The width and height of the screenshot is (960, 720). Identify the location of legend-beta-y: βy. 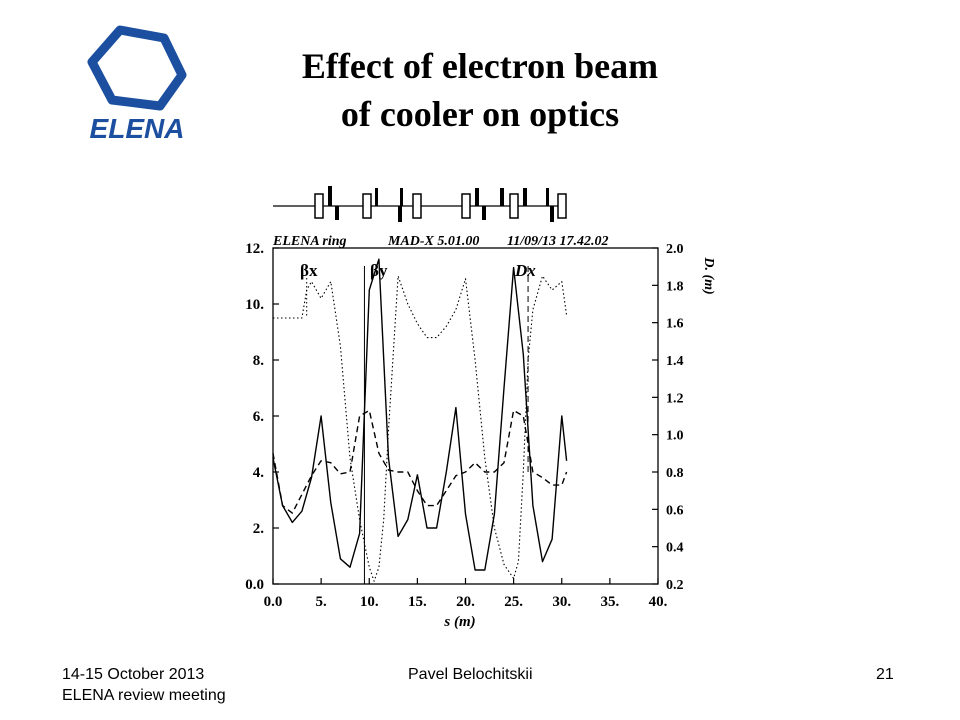
(379, 270).